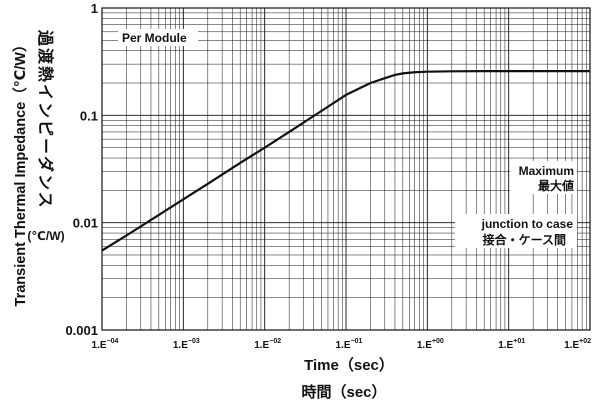  I want to click on y-axis-unit-jp: (℃/W), so click(45, 236).